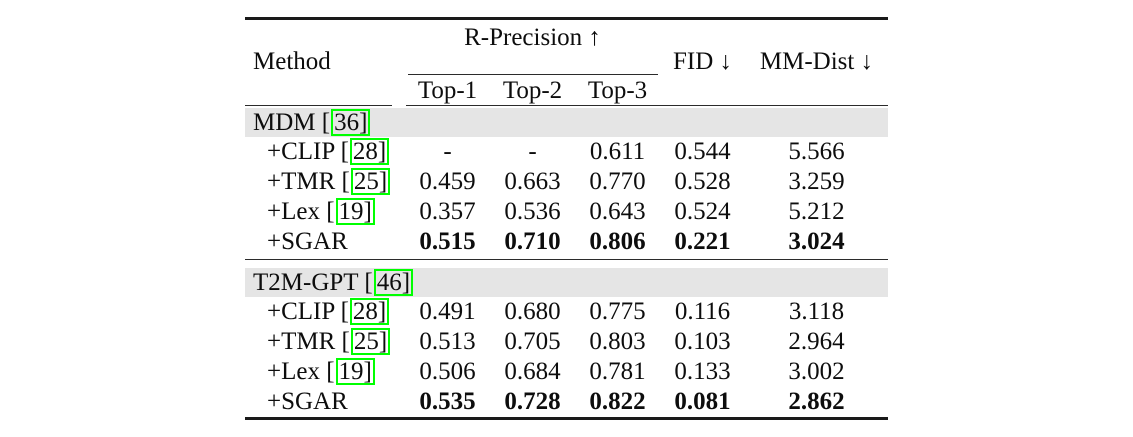  What do you see at coordinates (566, 402) in the screenshot?
I see `table-row-sgar-best: +SGAR 0.535 0.728 0.822 0.081 2.862` at bounding box center [566, 402].